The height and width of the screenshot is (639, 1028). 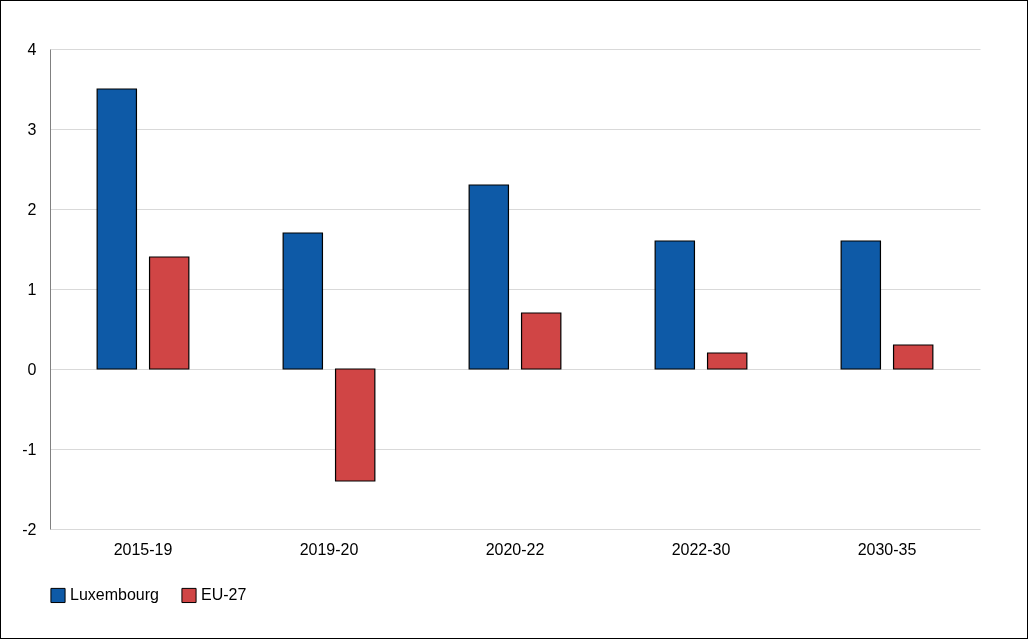 I want to click on legend-label: Luxembourg, so click(x=114, y=595).